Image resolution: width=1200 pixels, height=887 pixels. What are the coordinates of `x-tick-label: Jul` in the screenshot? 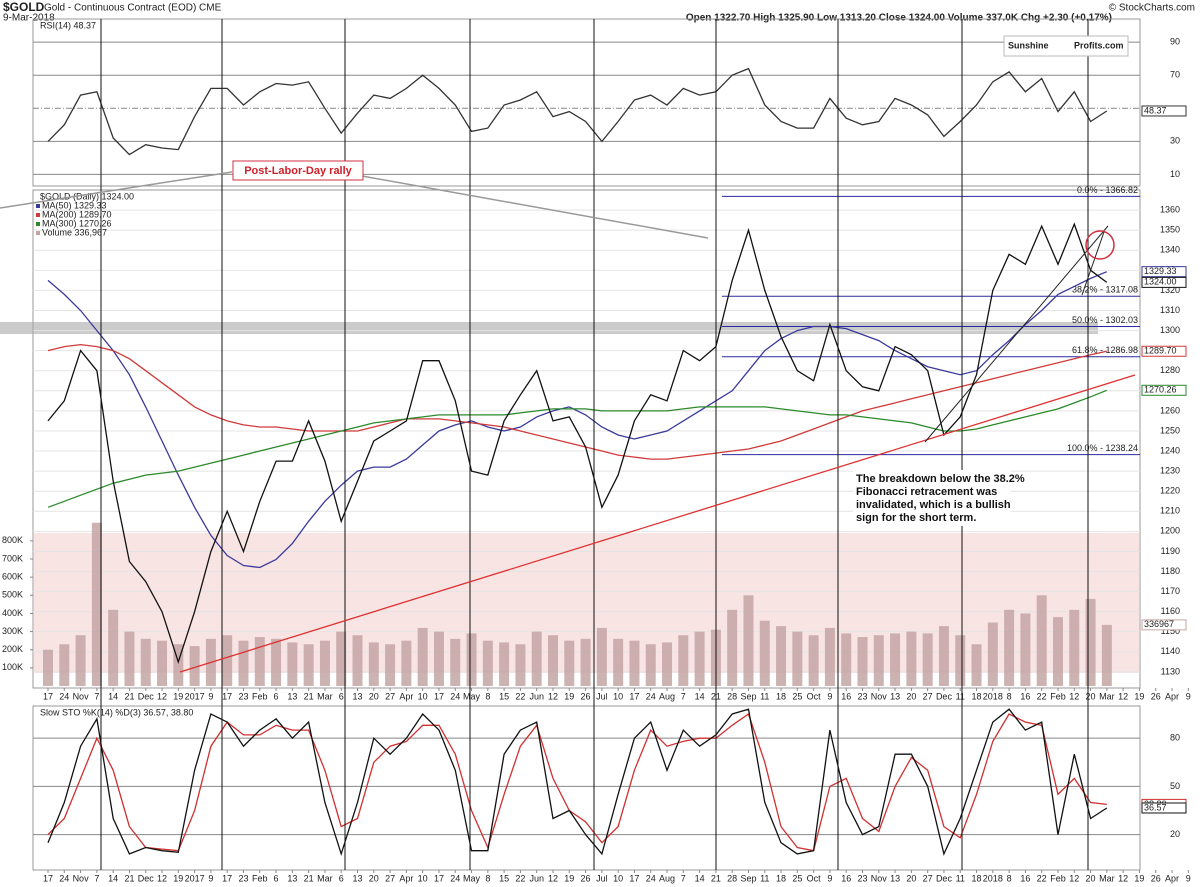 It's located at (602, 696).